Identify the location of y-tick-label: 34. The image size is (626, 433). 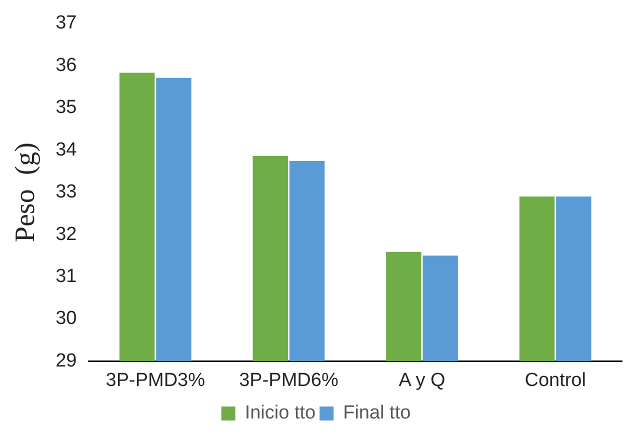
(67, 149).